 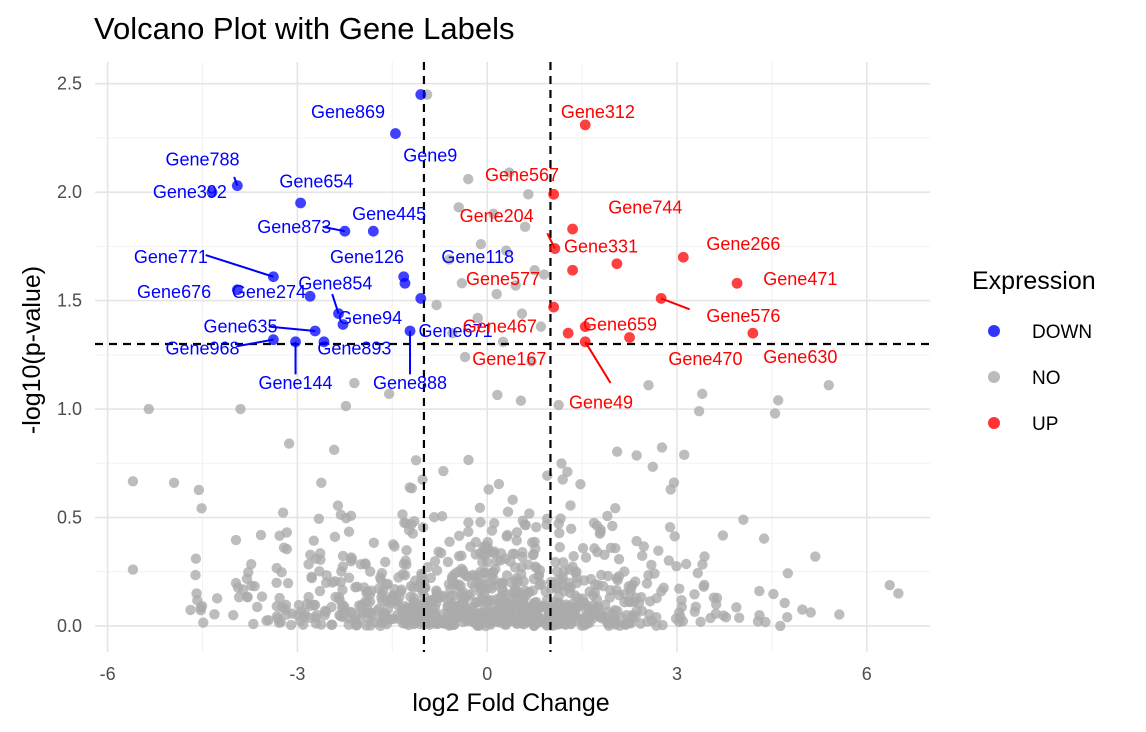 What do you see at coordinates (370, 318) in the screenshot?
I see `gene-label: Gene94` at bounding box center [370, 318].